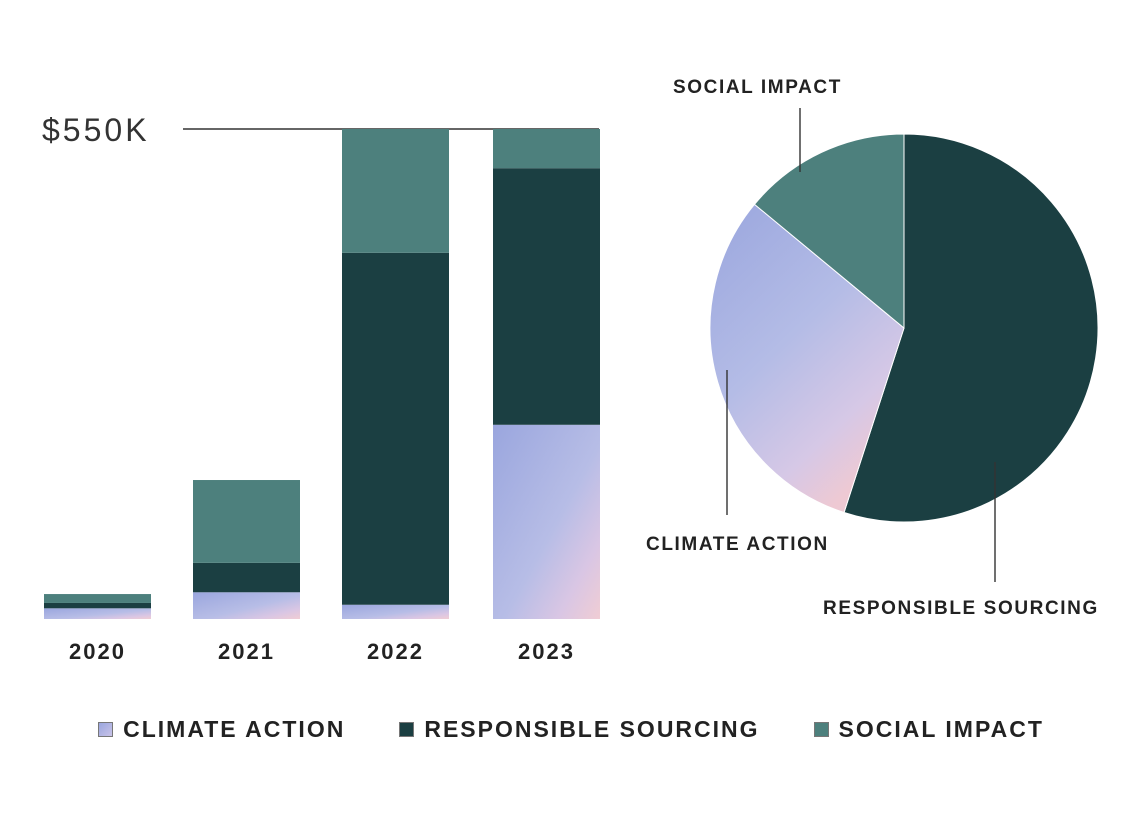  I want to click on year-label-2020: 2020, so click(97, 651).